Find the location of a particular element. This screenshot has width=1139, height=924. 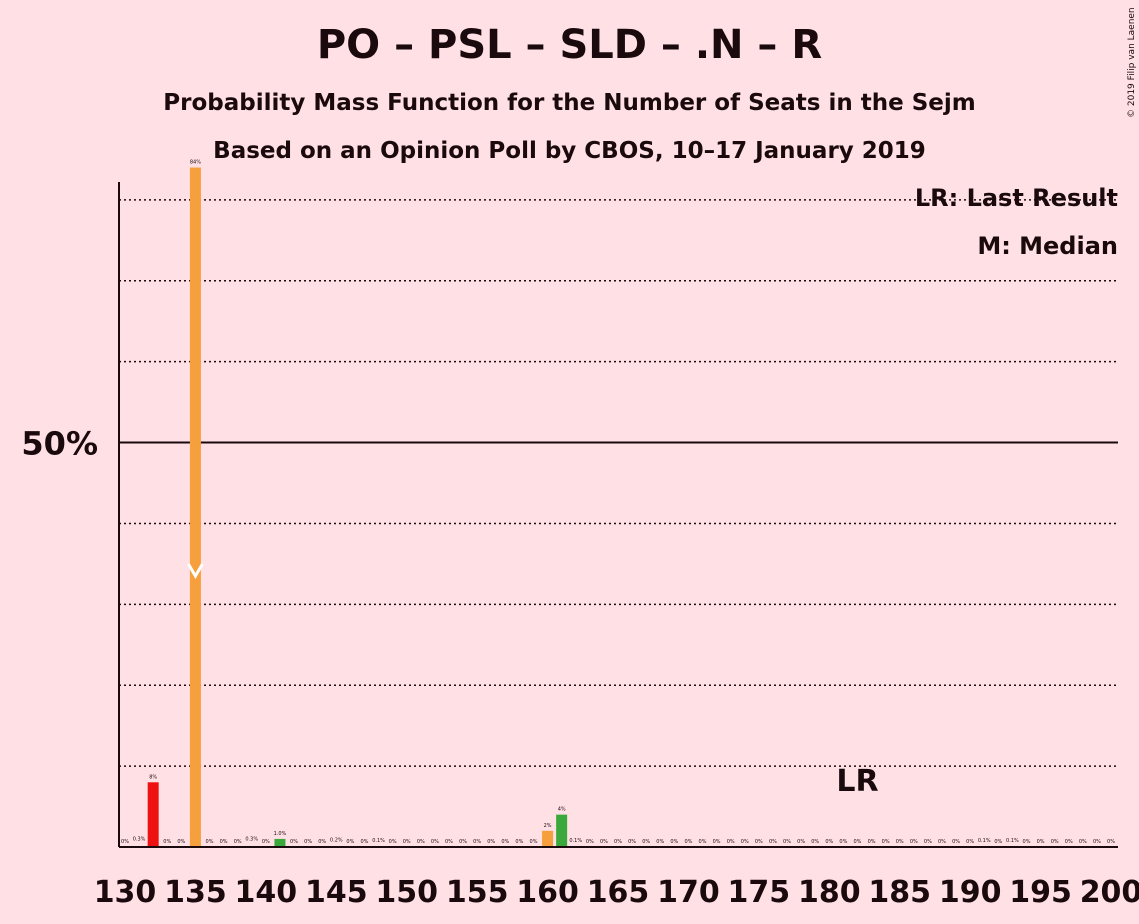

x-tick-label-135: 135 is located at coordinates (195, 892).